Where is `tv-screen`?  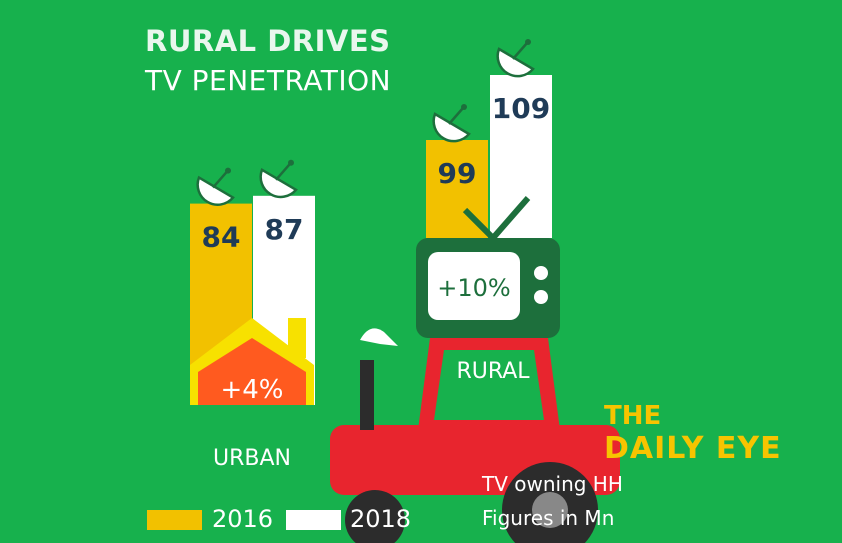 tv-screen is located at coordinates (474, 286).